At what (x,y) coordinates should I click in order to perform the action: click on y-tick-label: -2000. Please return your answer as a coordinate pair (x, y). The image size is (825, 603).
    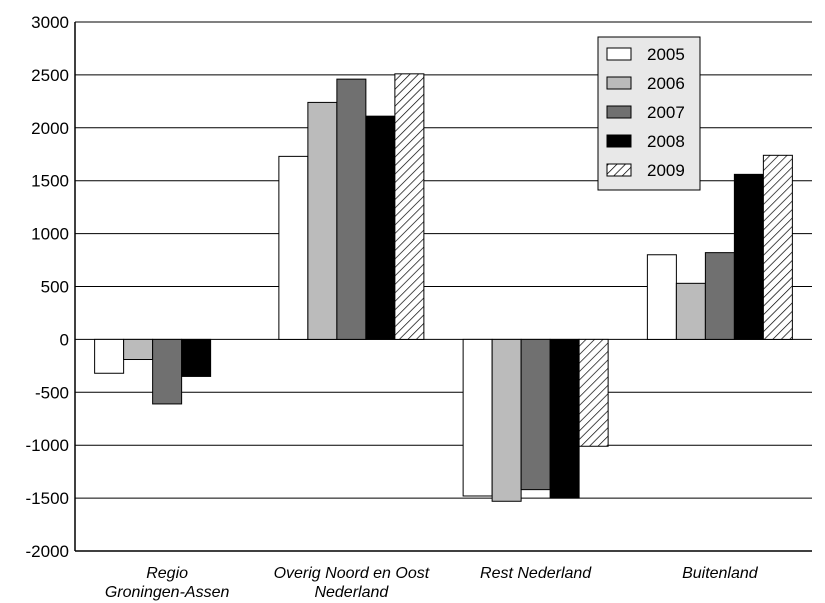
    Looking at the image, I should click on (47, 551).